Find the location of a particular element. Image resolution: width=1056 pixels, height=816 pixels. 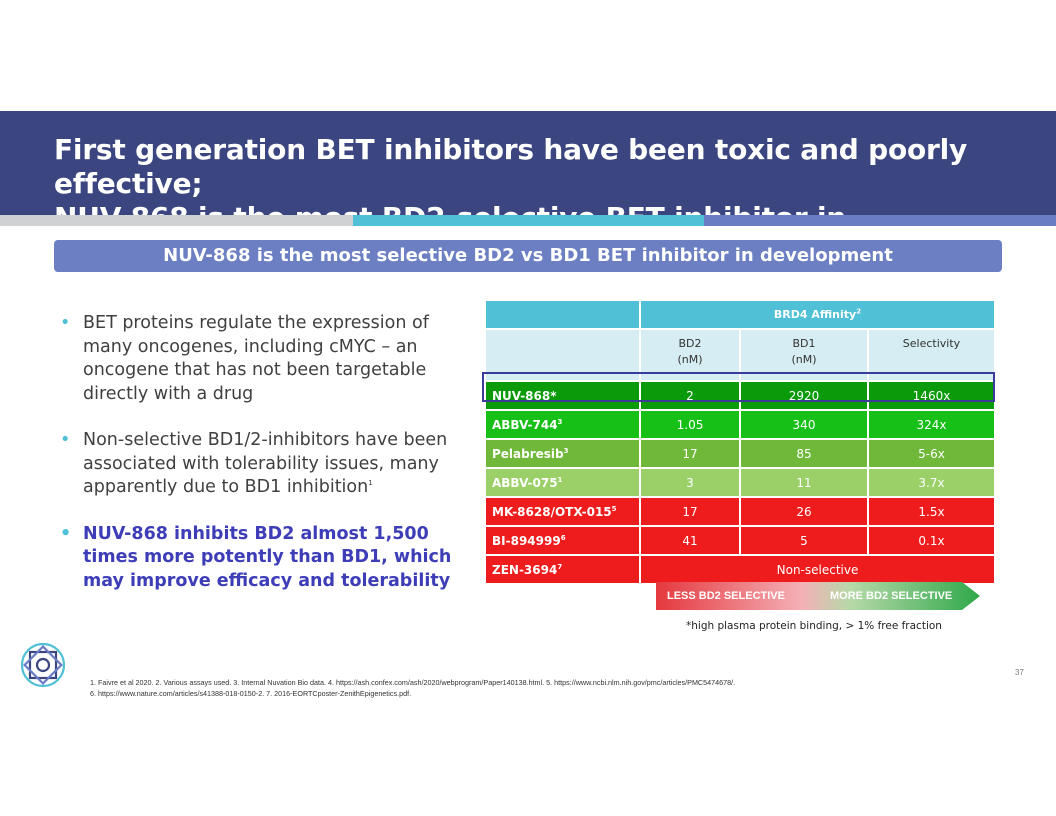

compound-sup: 1 is located at coordinates (560, 479).